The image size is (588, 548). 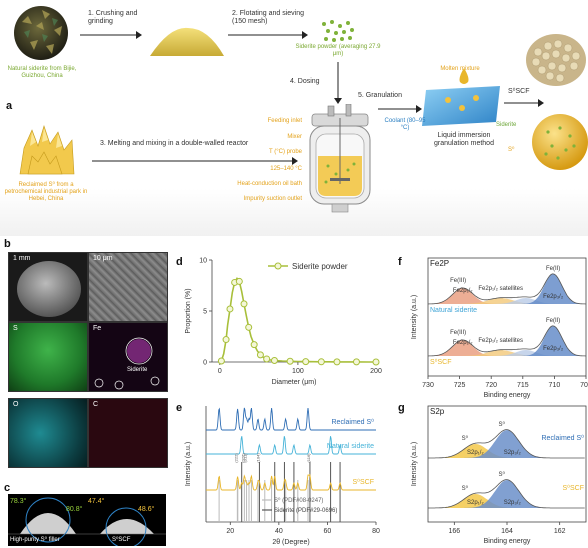 I want to click on arrow-step3, so click(x=195, y=161).